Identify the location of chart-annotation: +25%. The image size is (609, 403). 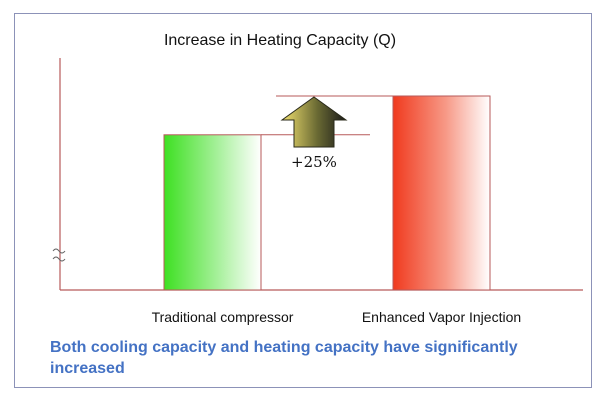
(327, 133).